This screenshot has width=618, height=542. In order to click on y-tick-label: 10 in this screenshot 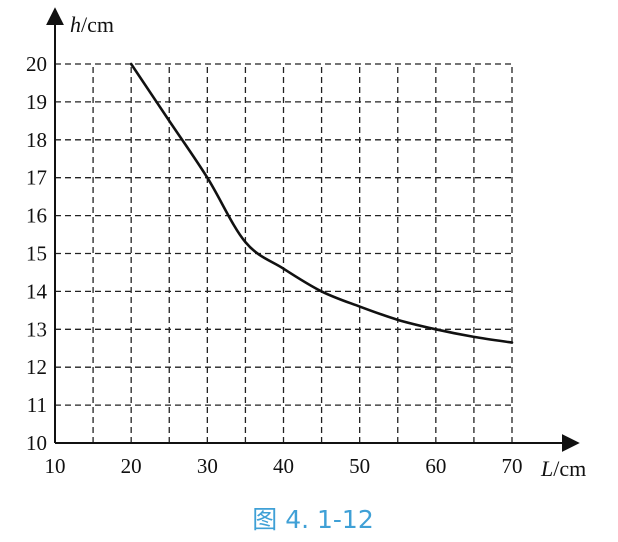, I will do `click(36, 443)`.